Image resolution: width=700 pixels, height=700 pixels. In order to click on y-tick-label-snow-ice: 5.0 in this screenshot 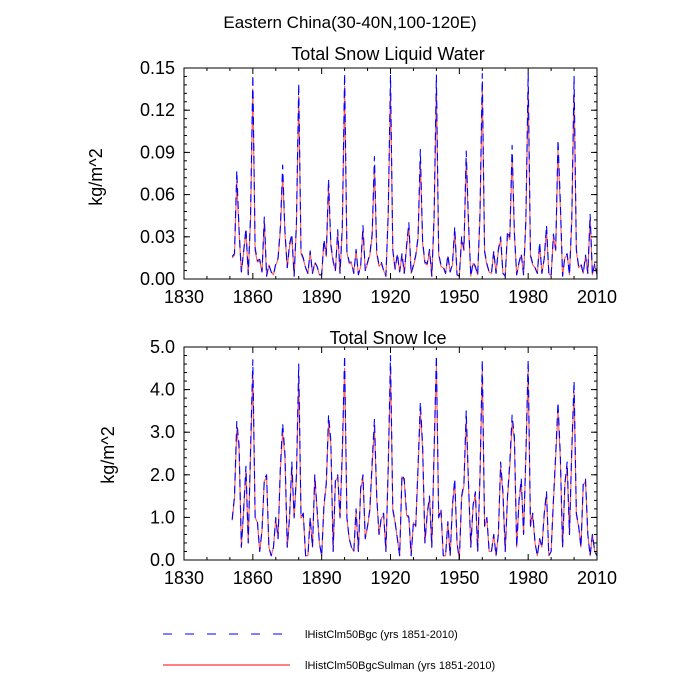, I will do `click(162, 347)`.